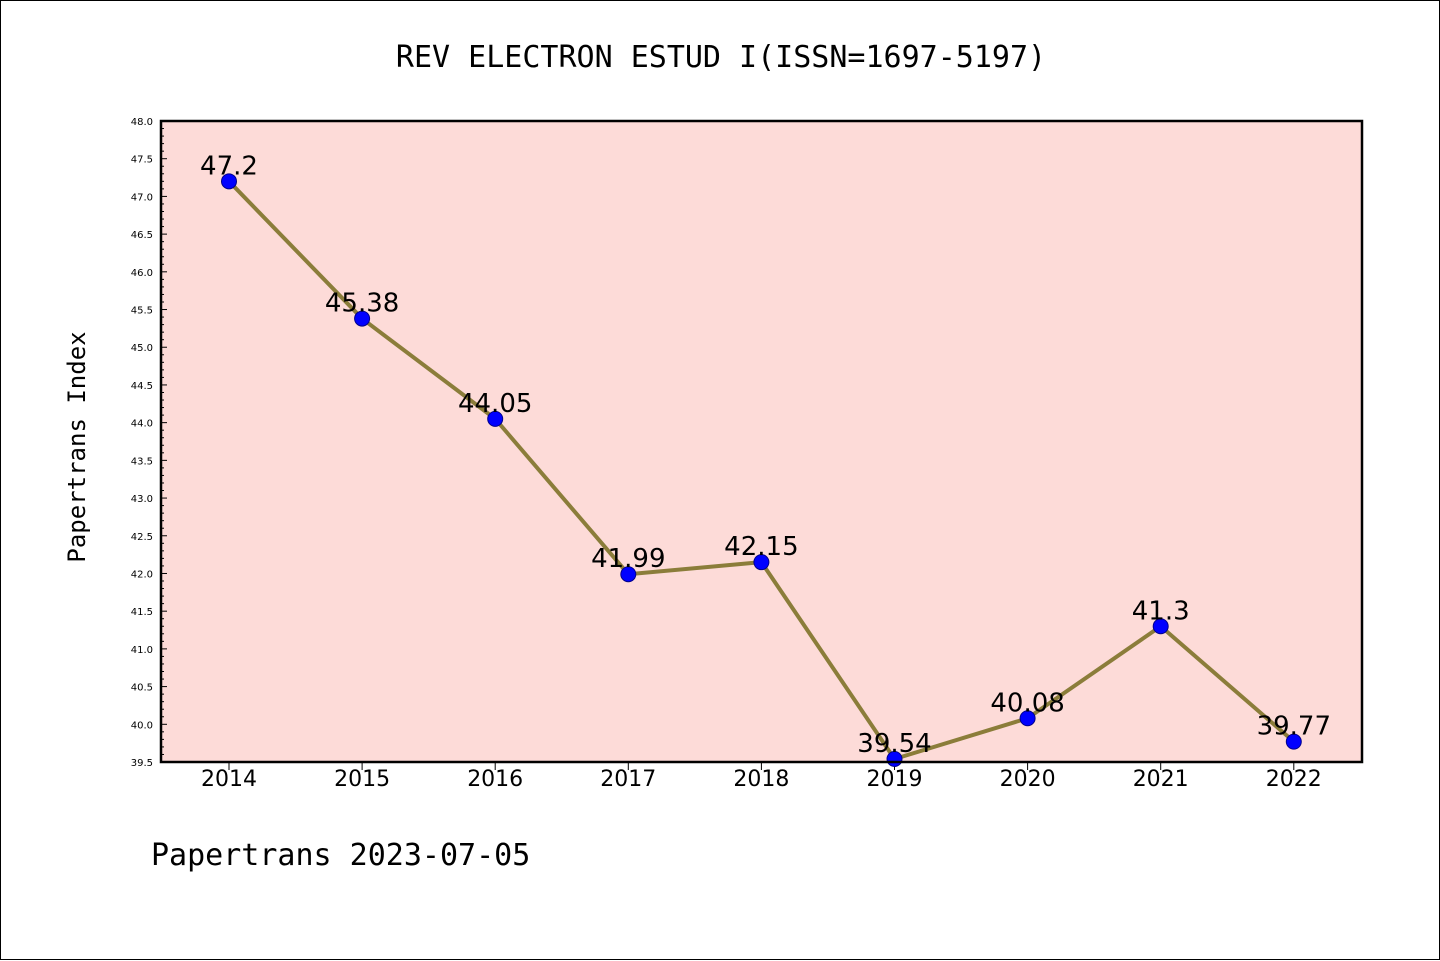  Describe the element at coordinates (142, 386) in the screenshot. I see `y-tick-label: 44.5` at that location.